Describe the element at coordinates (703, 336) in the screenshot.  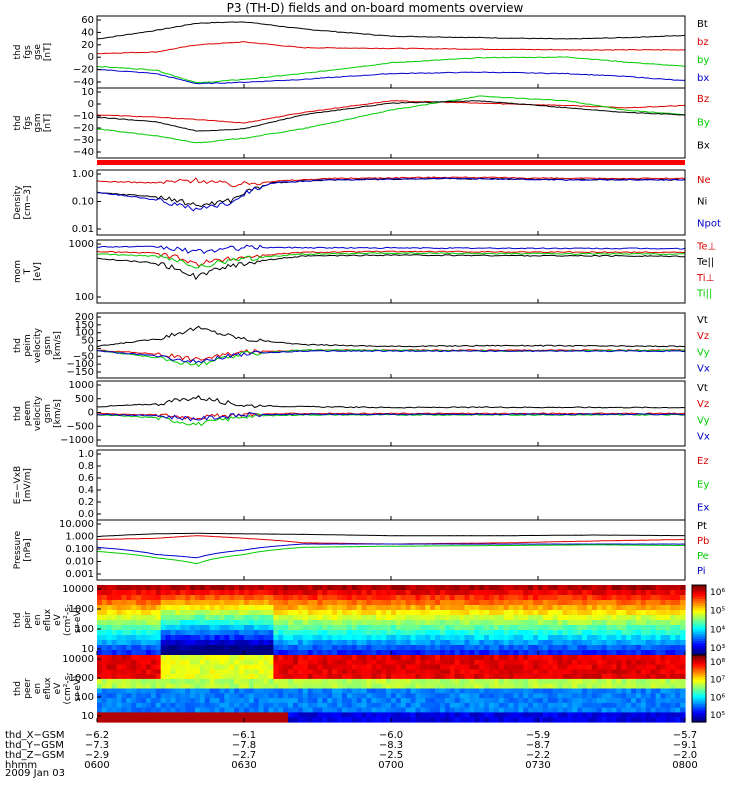
I see `legend-label: Vz` at that location.